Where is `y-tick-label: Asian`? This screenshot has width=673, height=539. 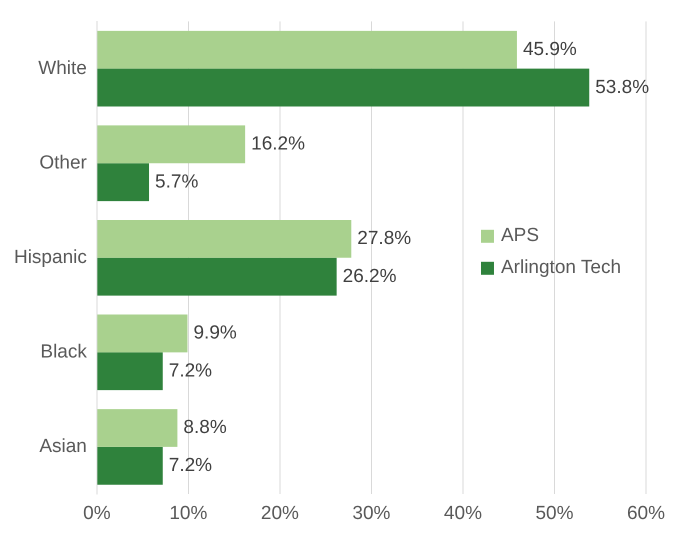
y-tick-label: Asian is located at coordinates (63, 447).